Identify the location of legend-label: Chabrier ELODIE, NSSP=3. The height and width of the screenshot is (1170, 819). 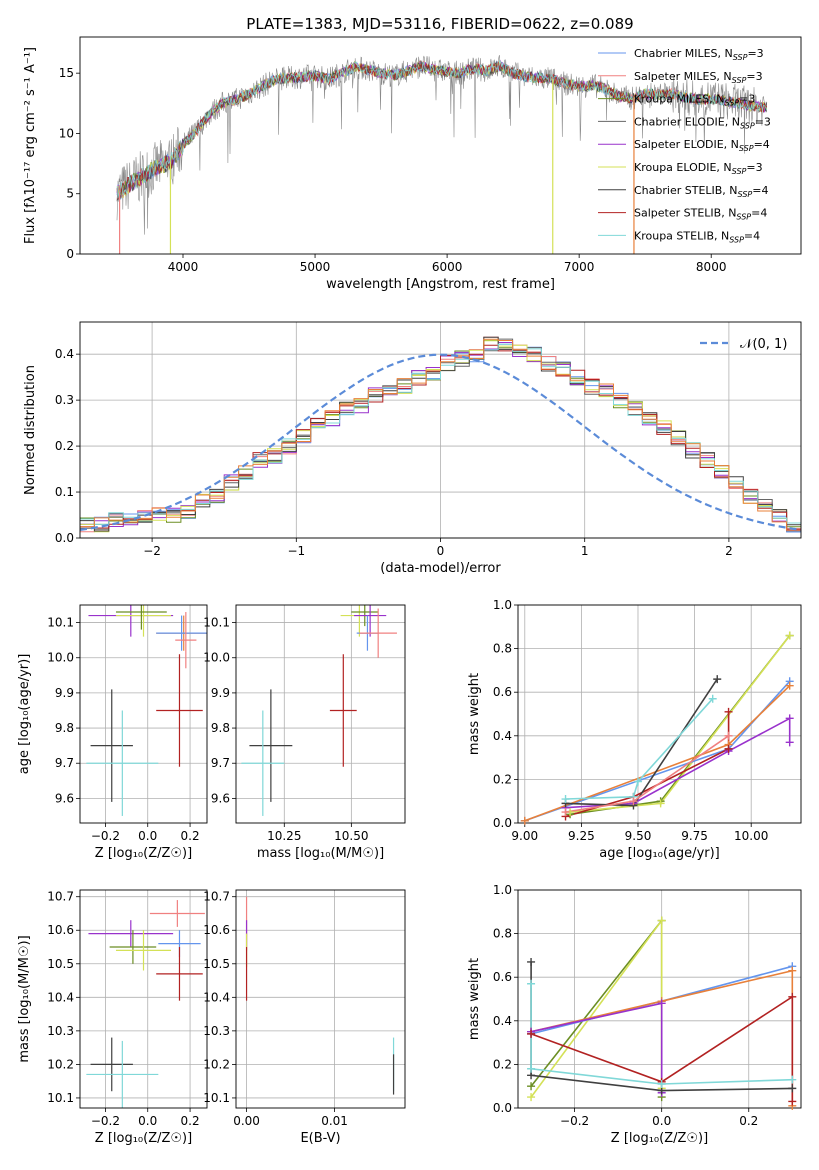
(702, 122).